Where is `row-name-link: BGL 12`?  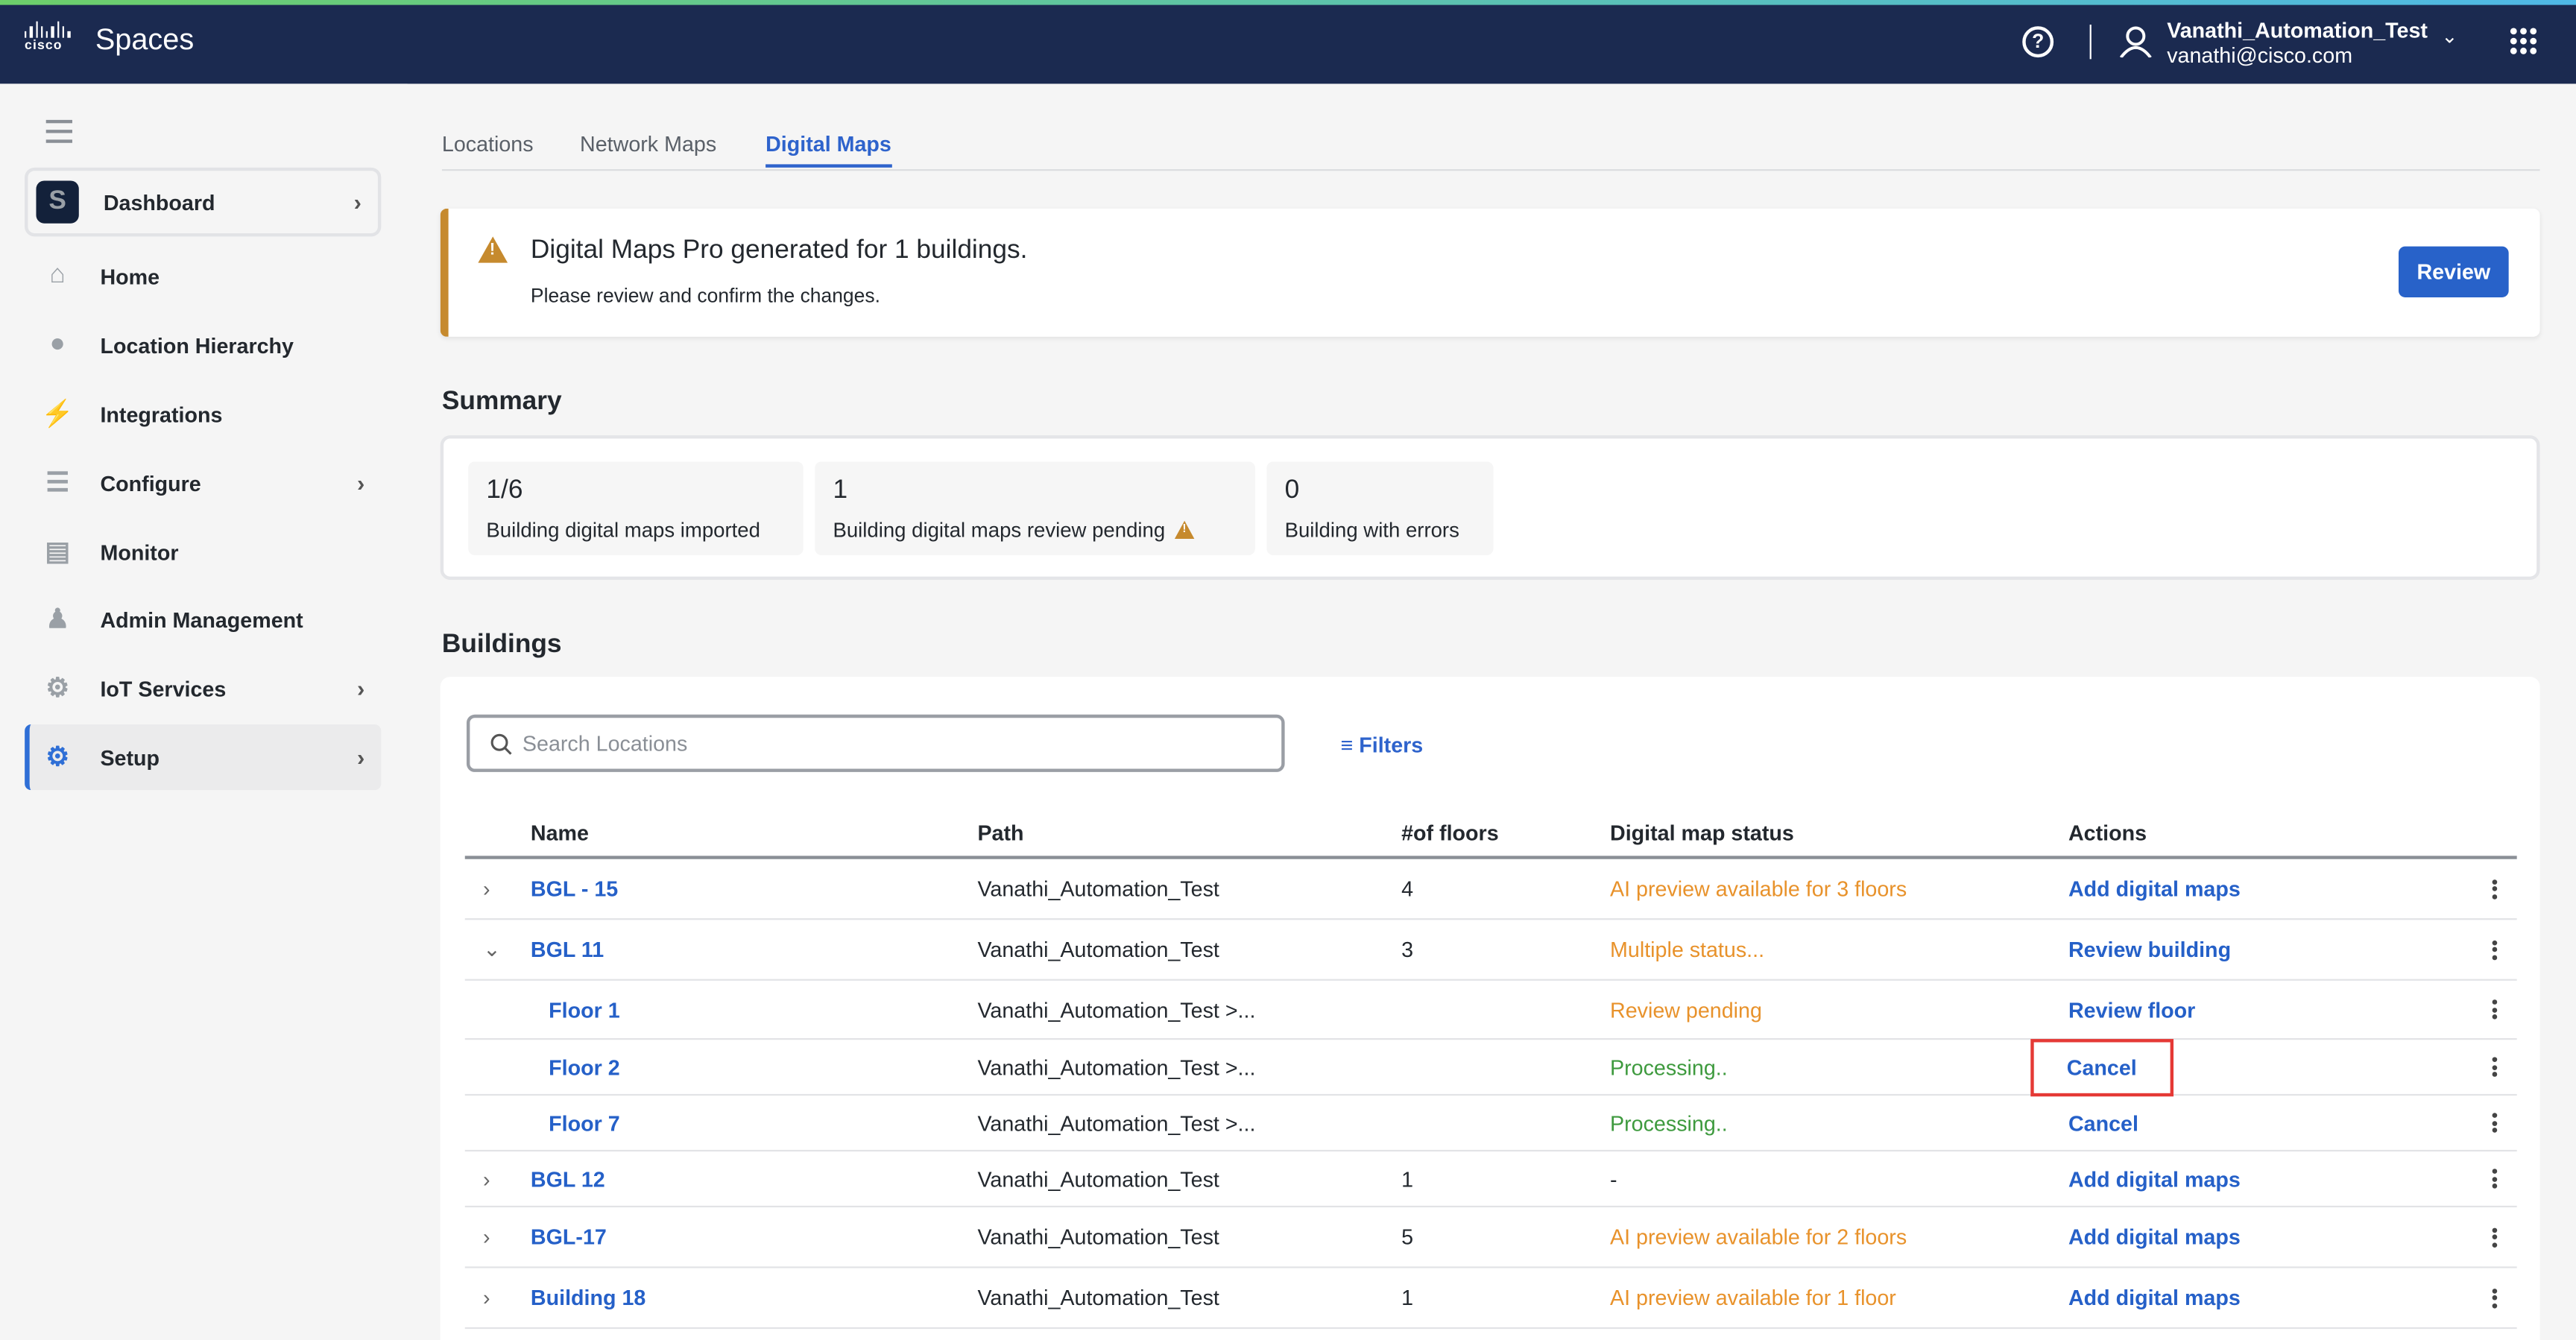
row-name-link: BGL 12 is located at coordinates (567, 1178).